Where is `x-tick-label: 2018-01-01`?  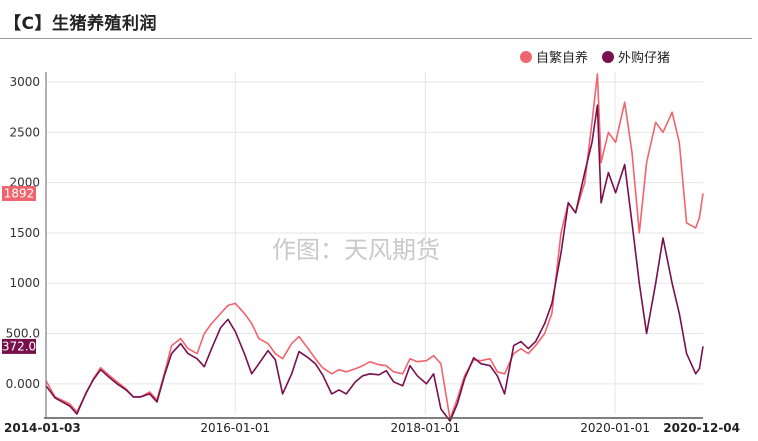 x-tick-label: 2018-01-01 is located at coordinates (425, 428).